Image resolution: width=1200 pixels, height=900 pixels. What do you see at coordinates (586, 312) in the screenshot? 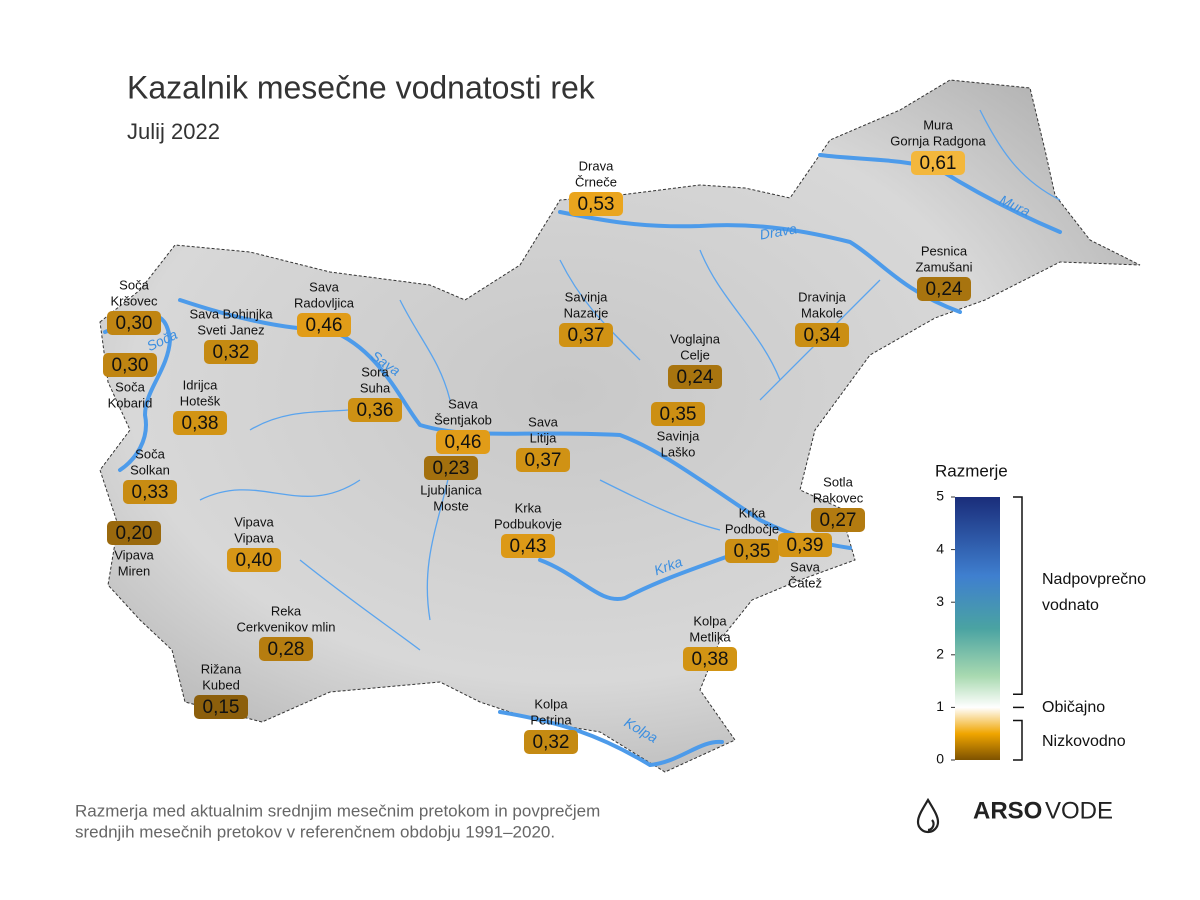
I see `station-name: Nazarje` at bounding box center [586, 312].